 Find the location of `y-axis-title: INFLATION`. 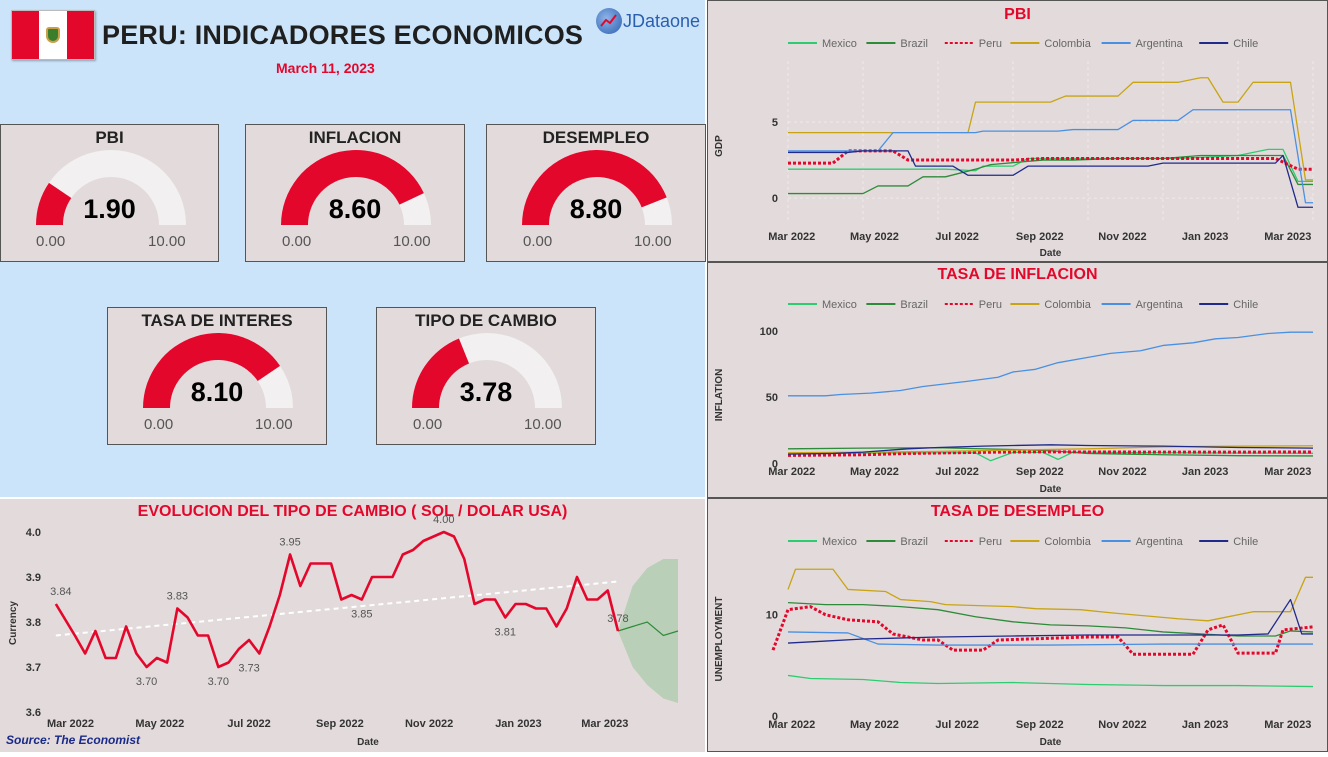

y-axis-title: INFLATION is located at coordinates (719, 395).